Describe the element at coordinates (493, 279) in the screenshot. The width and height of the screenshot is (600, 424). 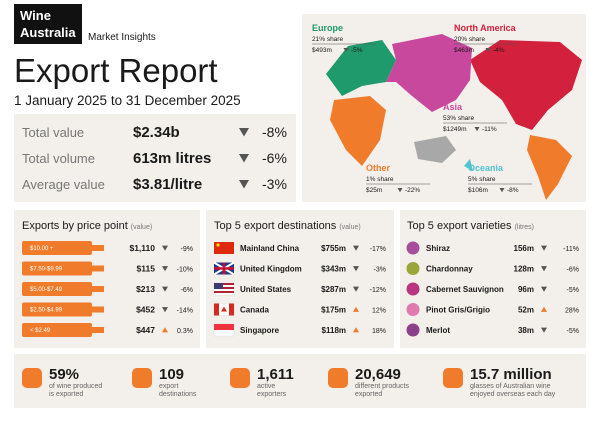
I see `varieties-panel` at that location.